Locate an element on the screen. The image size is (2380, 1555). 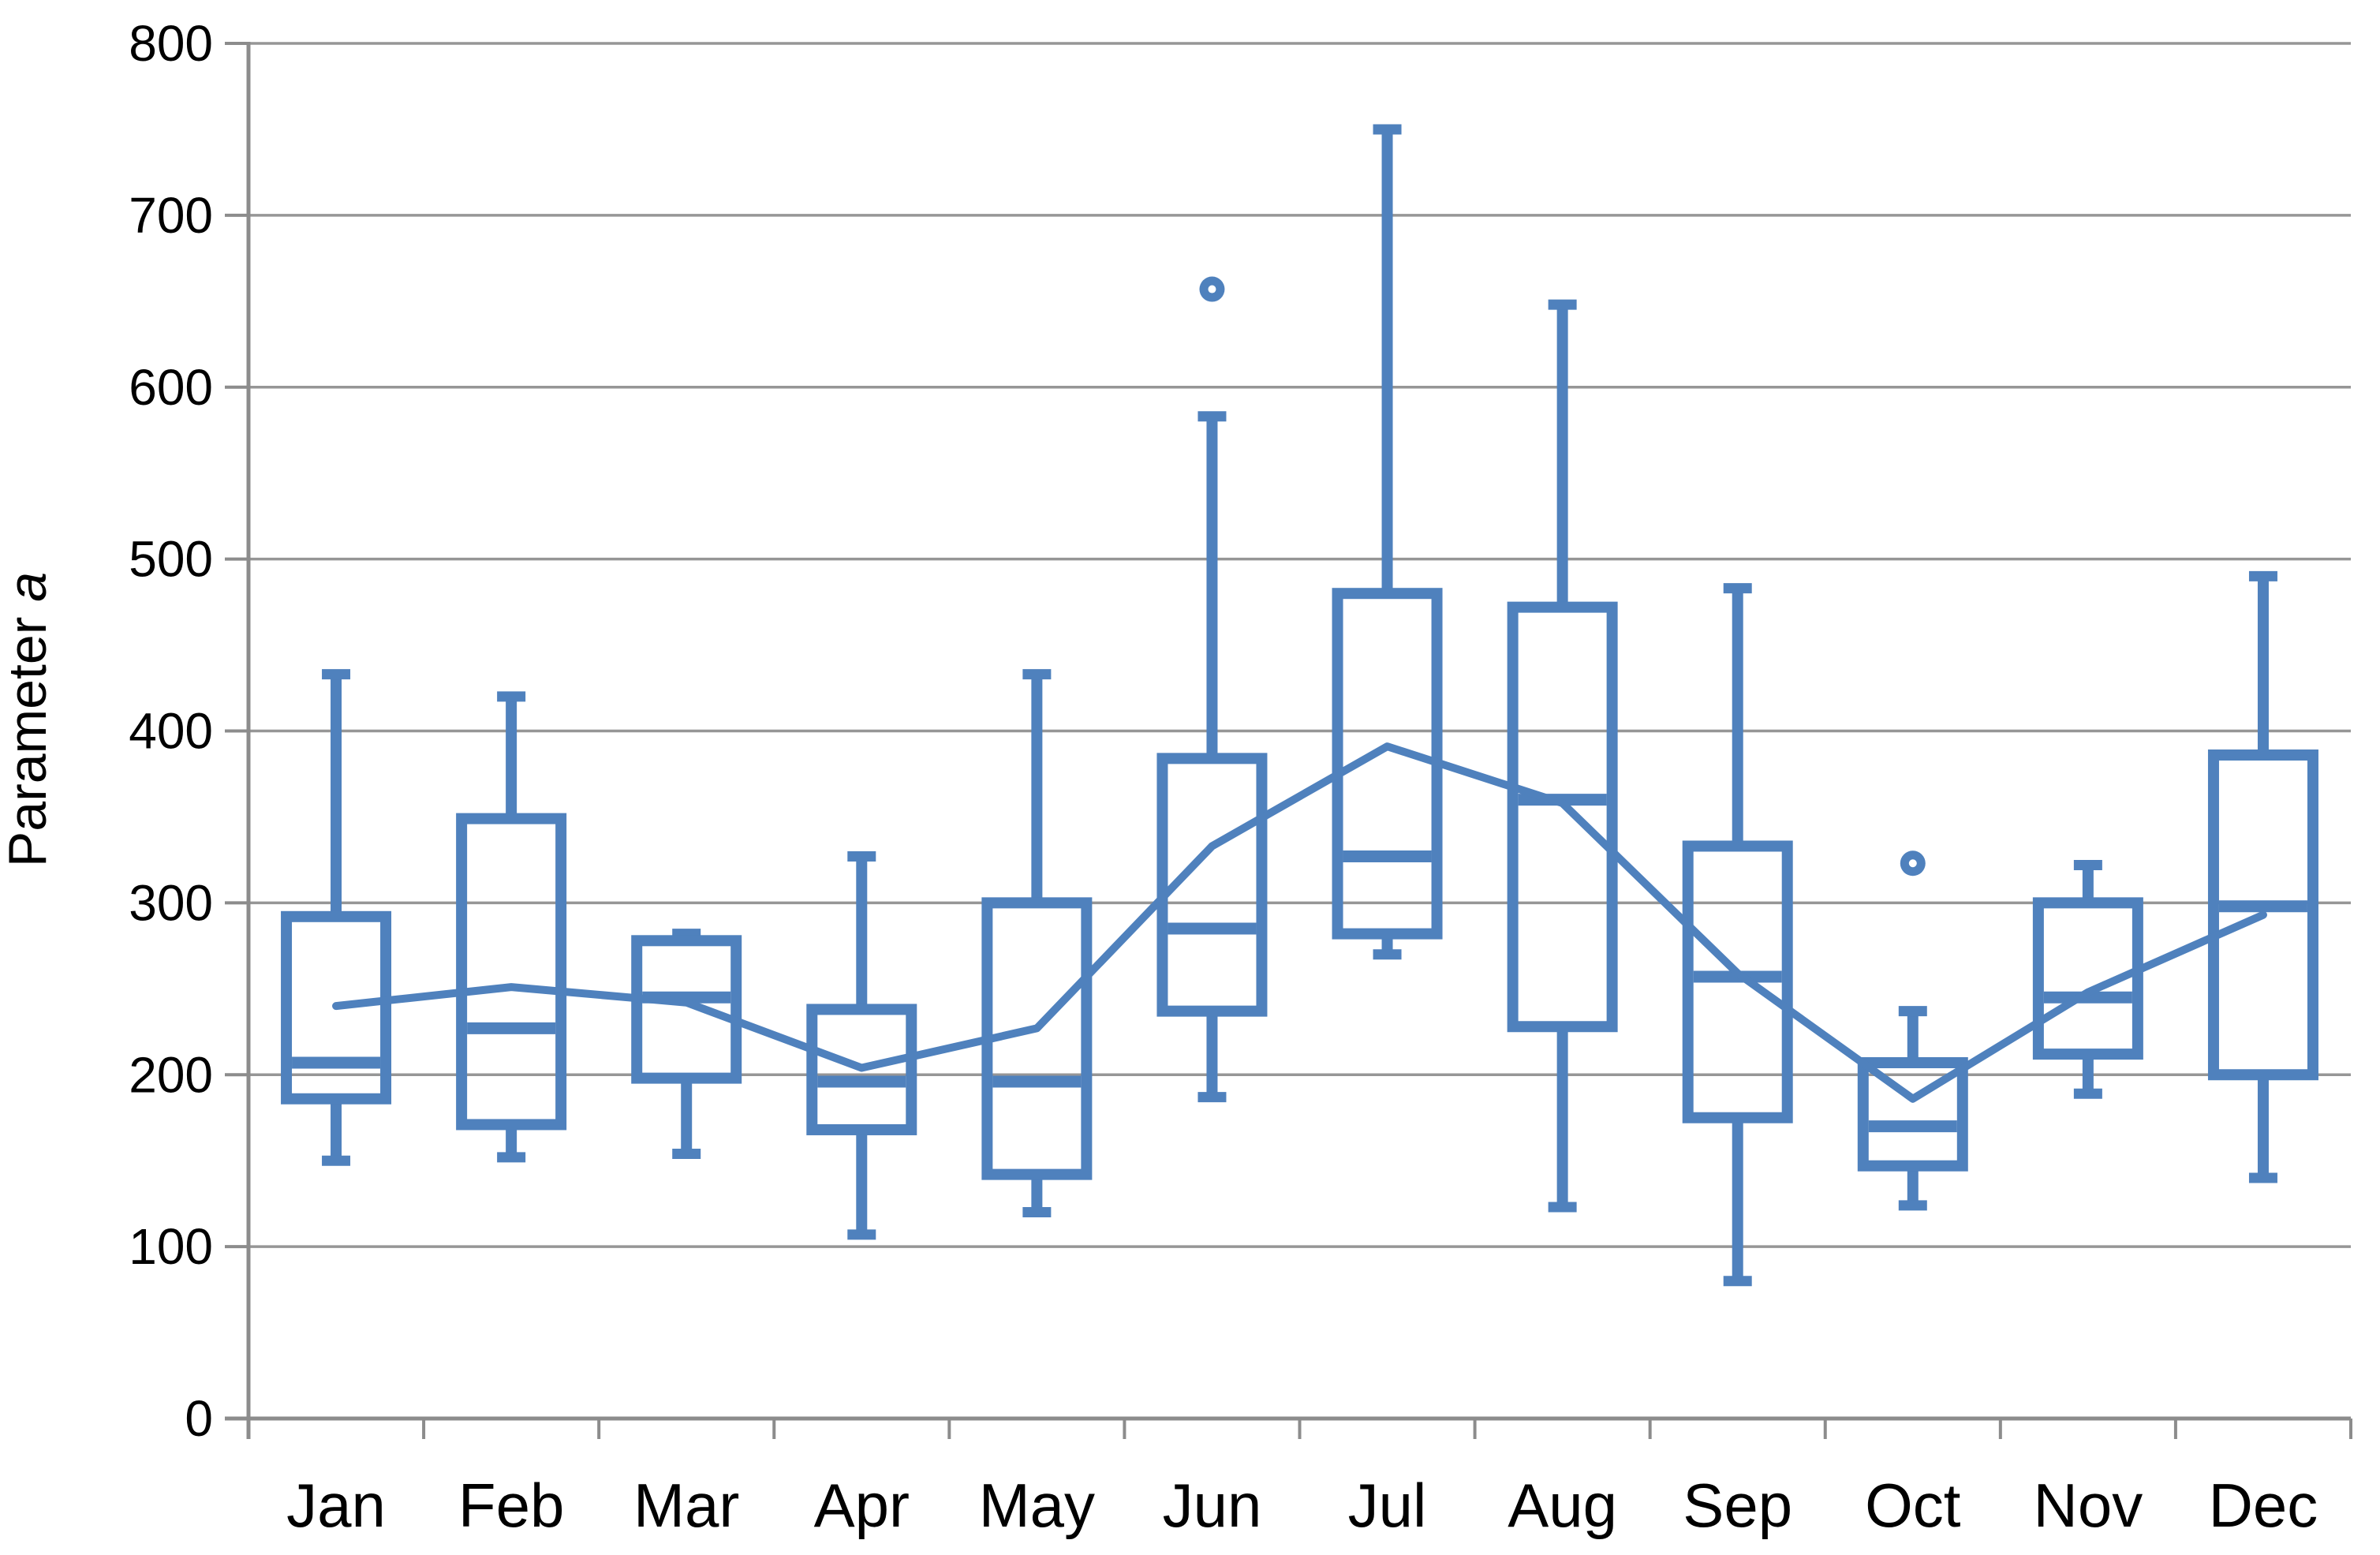
y-axis-title: Parameter a is located at coordinates (29, 719).